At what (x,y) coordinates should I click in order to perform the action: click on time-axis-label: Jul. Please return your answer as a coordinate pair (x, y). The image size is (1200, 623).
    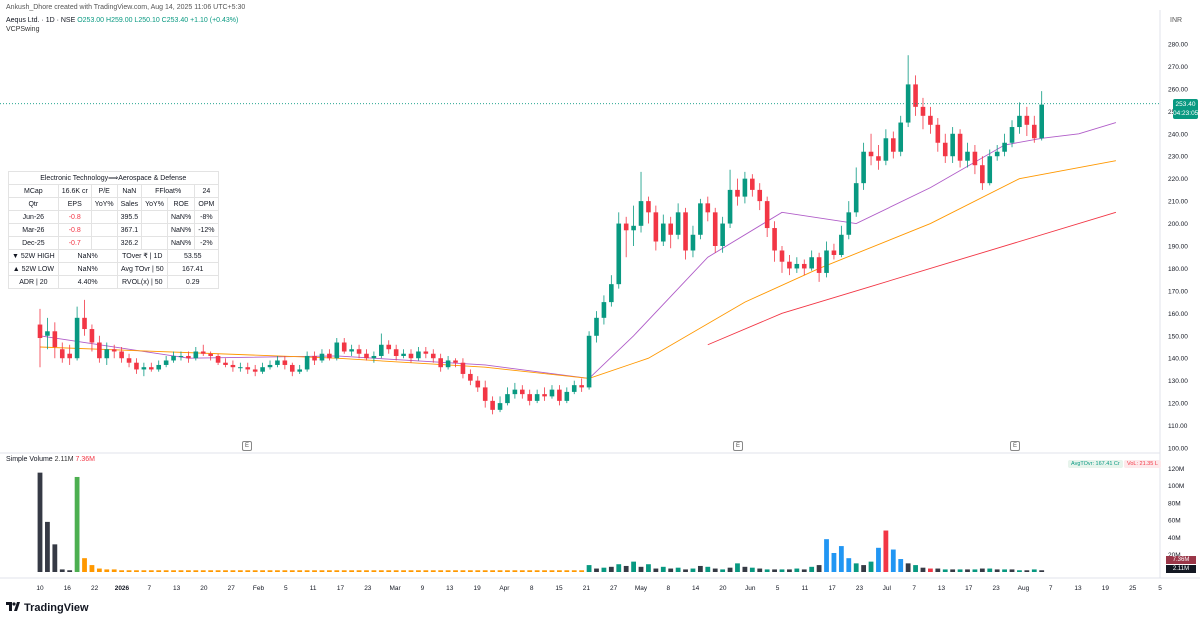
    Looking at the image, I should click on (887, 588).